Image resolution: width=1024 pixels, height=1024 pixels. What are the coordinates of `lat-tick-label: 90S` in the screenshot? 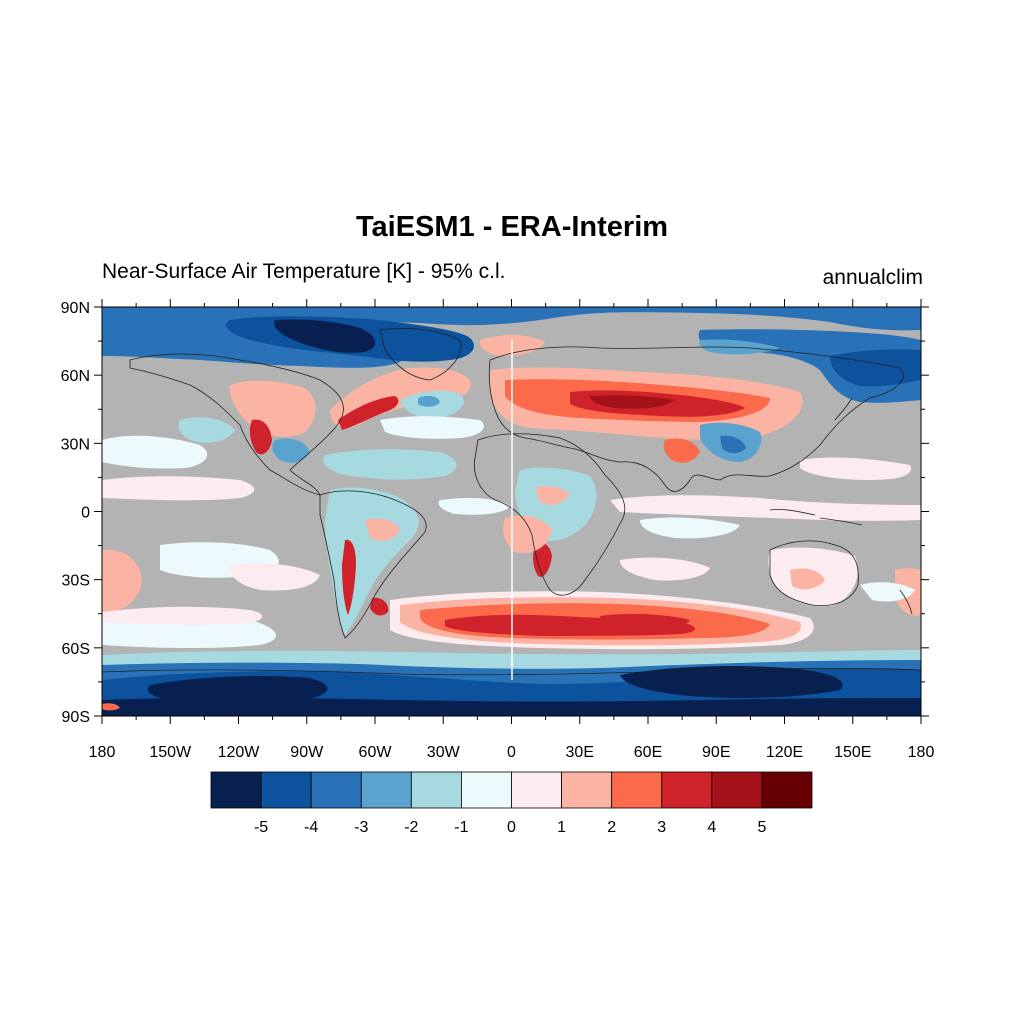 It's located at (76, 717).